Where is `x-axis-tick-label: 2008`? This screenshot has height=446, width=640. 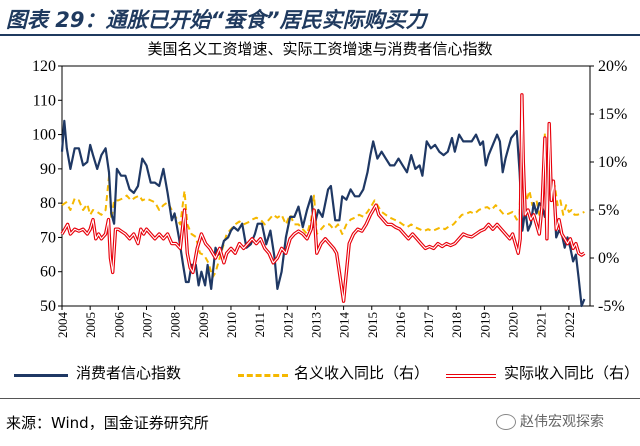
x-axis-tick-label: 2008 is located at coordinates (175, 325).